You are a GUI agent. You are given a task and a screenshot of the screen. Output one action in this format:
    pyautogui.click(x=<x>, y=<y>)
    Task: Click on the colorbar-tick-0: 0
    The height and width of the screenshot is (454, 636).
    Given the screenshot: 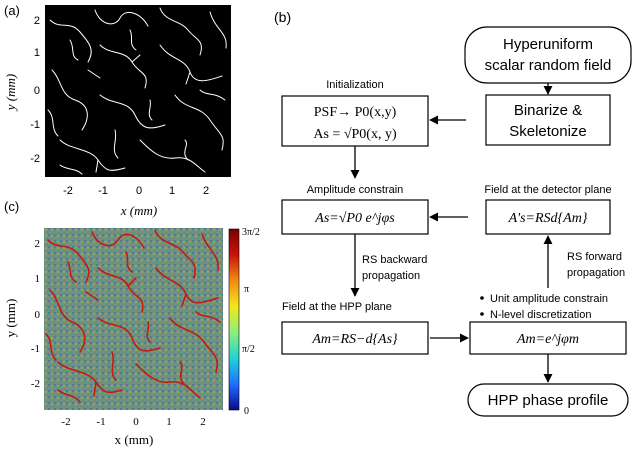 What is the action you would take?
    pyautogui.click(x=246, y=411)
    